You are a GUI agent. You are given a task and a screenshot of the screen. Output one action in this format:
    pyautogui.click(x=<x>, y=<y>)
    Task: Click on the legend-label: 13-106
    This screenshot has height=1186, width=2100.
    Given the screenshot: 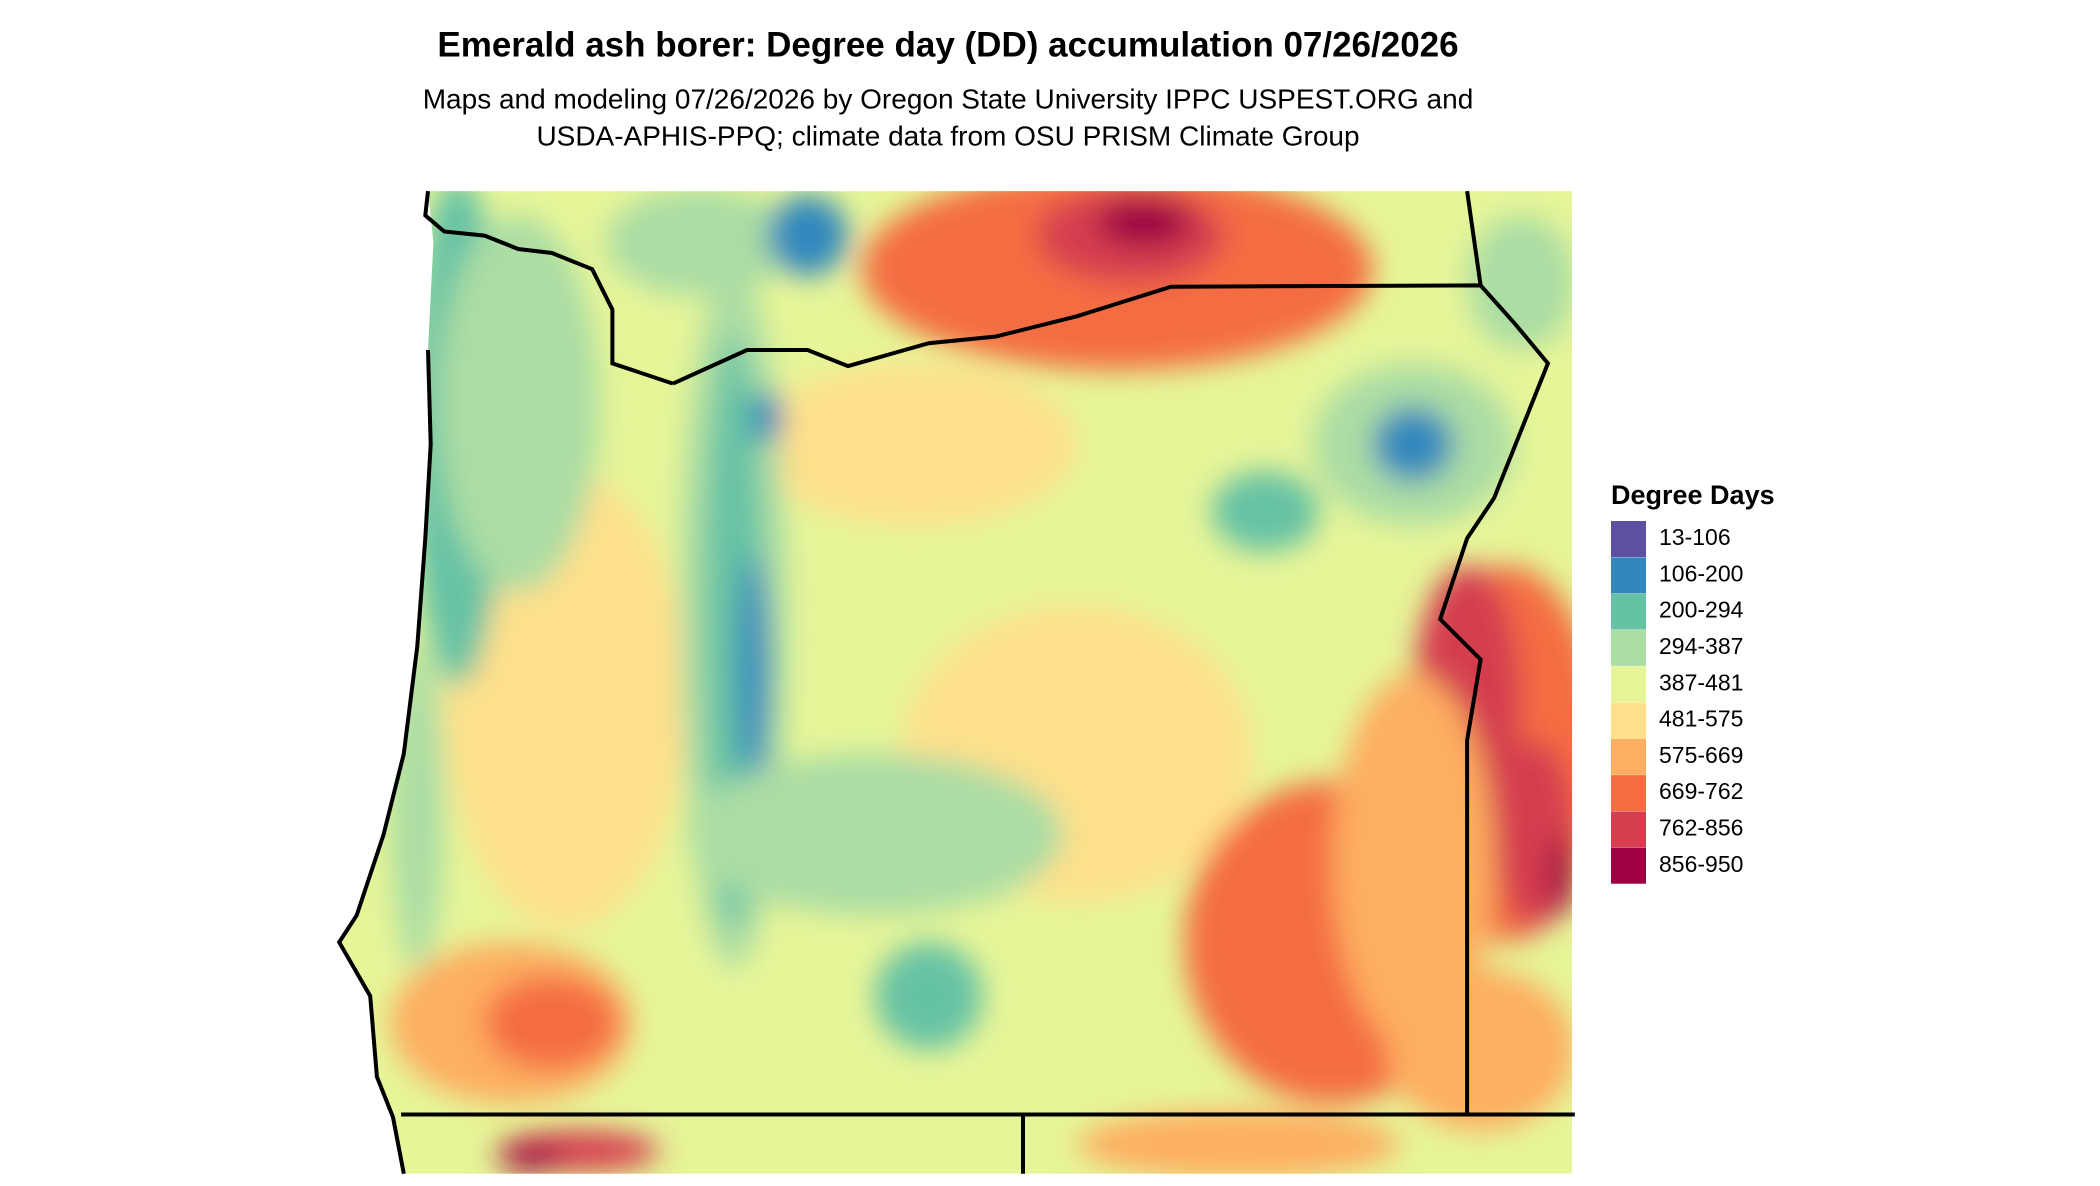 What is the action you would take?
    pyautogui.click(x=1695, y=537)
    